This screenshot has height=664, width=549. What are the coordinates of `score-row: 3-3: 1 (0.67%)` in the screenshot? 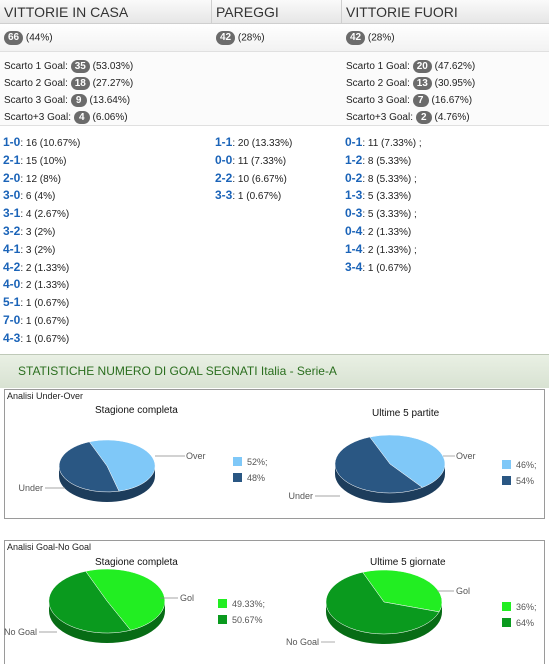 It's located at (277, 196).